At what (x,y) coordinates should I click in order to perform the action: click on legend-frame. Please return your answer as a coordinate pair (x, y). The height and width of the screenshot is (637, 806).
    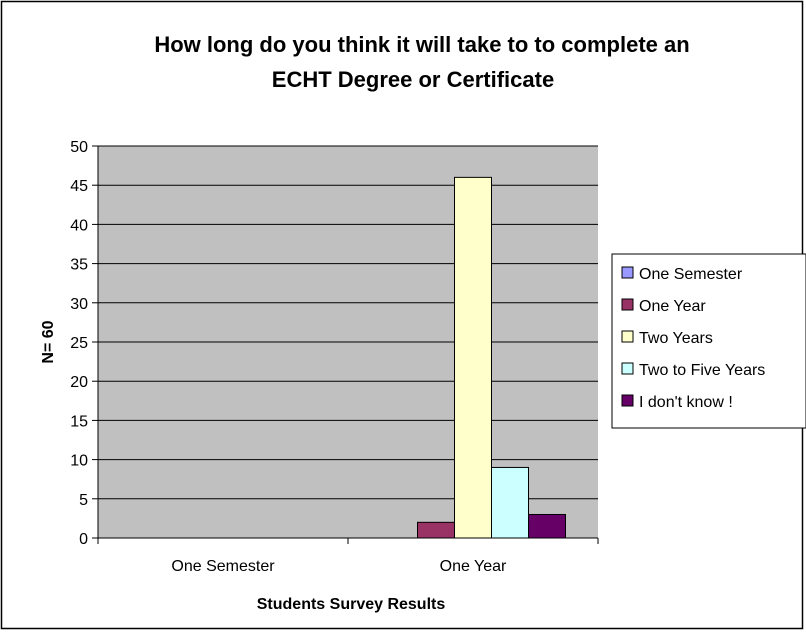
    Looking at the image, I should click on (708, 341).